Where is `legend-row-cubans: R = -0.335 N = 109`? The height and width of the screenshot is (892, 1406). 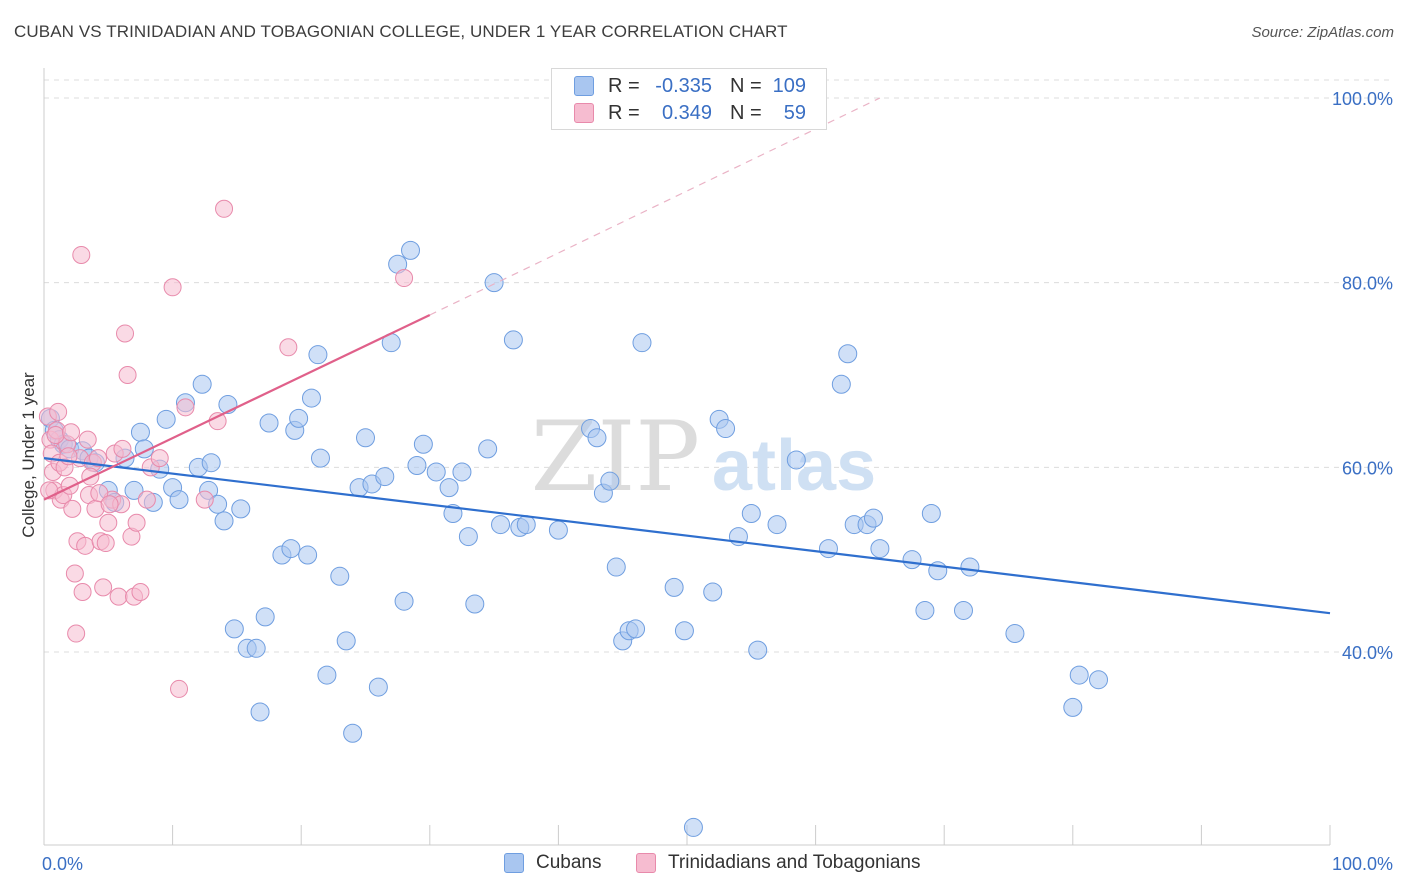
legend-row-cubans: R = -0.335 N = 109 is located at coordinates (690, 86).